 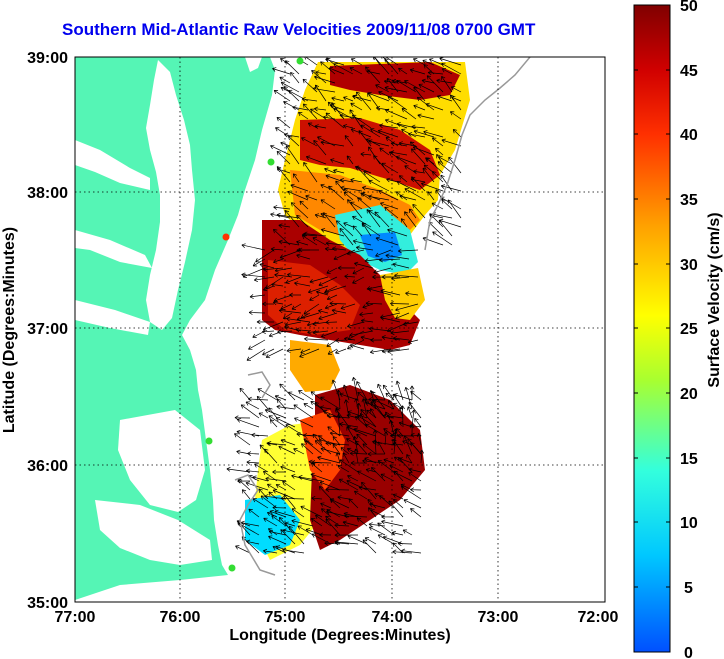 I want to click on colorbar-tick-label: 25, so click(x=689, y=329).